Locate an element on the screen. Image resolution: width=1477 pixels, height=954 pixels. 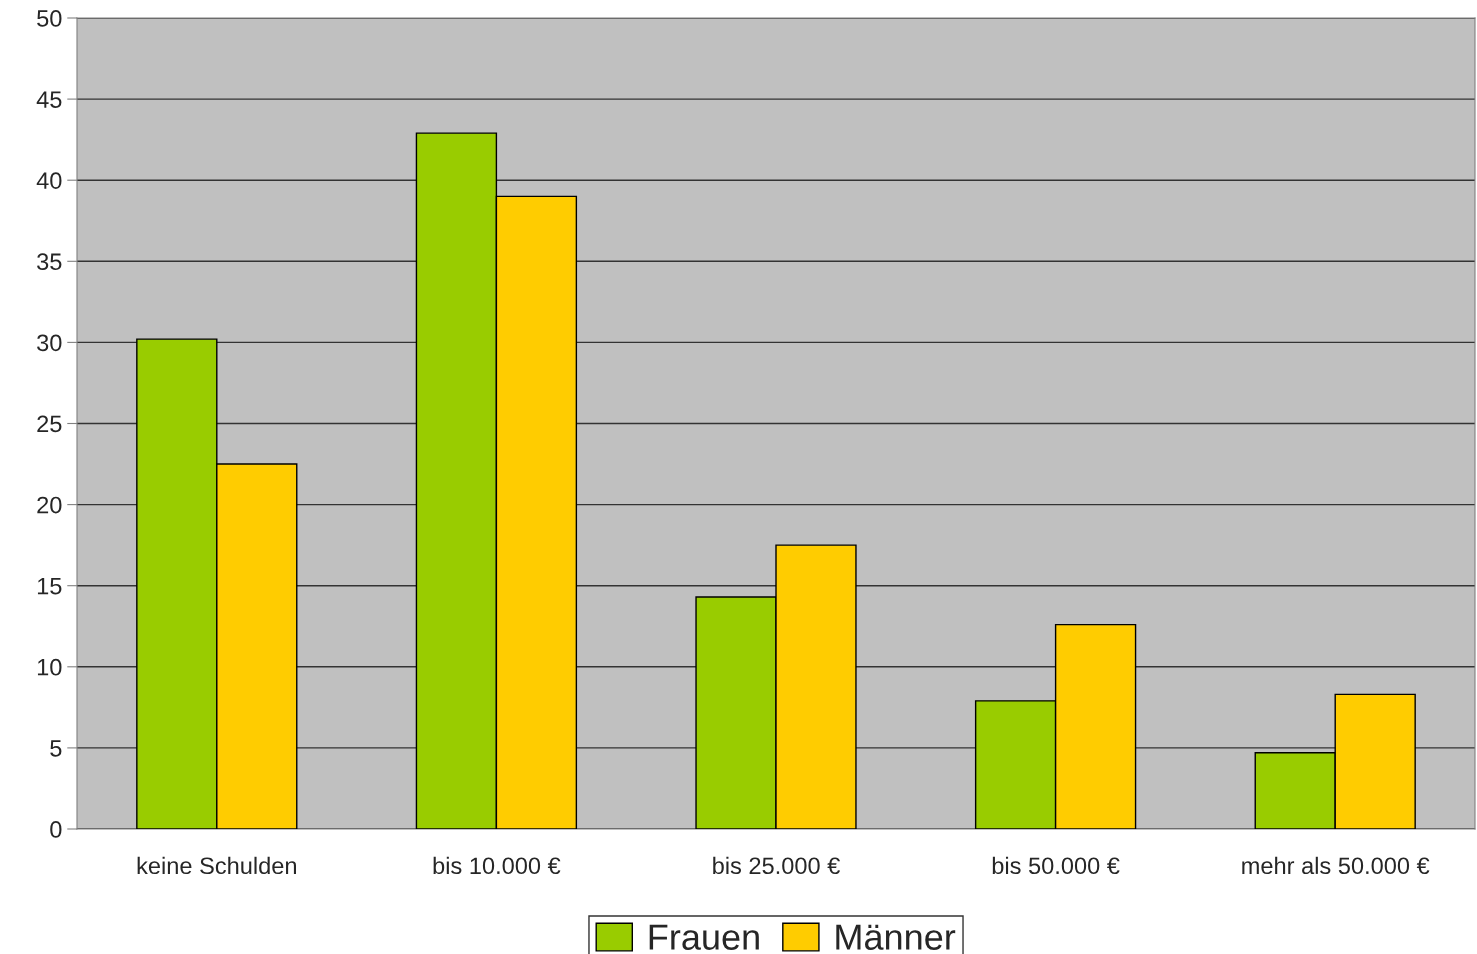
y-tick-label: 30 is located at coordinates (49, 343).